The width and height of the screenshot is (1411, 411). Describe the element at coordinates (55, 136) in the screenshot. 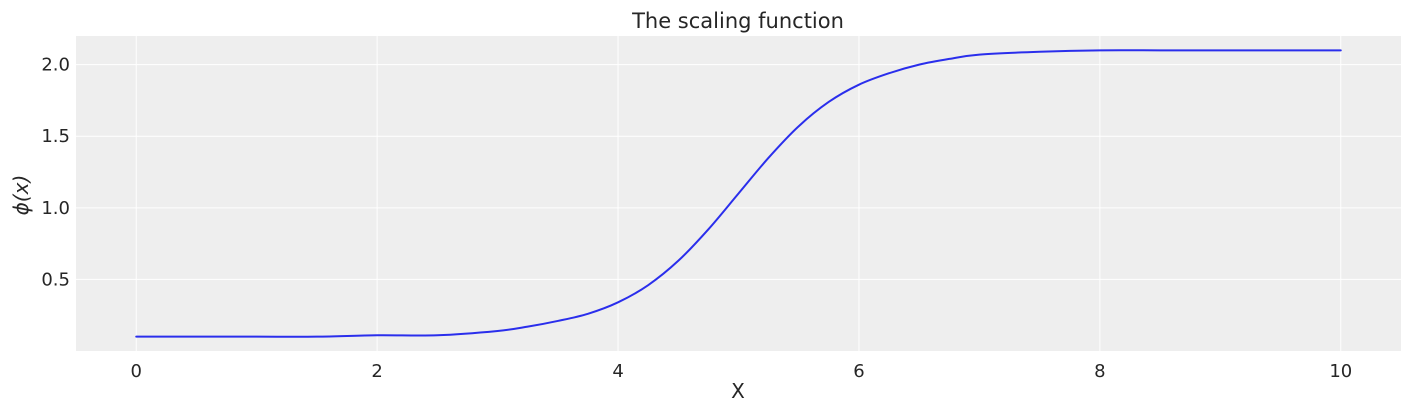

I see `y-tick-label: 1.5` at that location.